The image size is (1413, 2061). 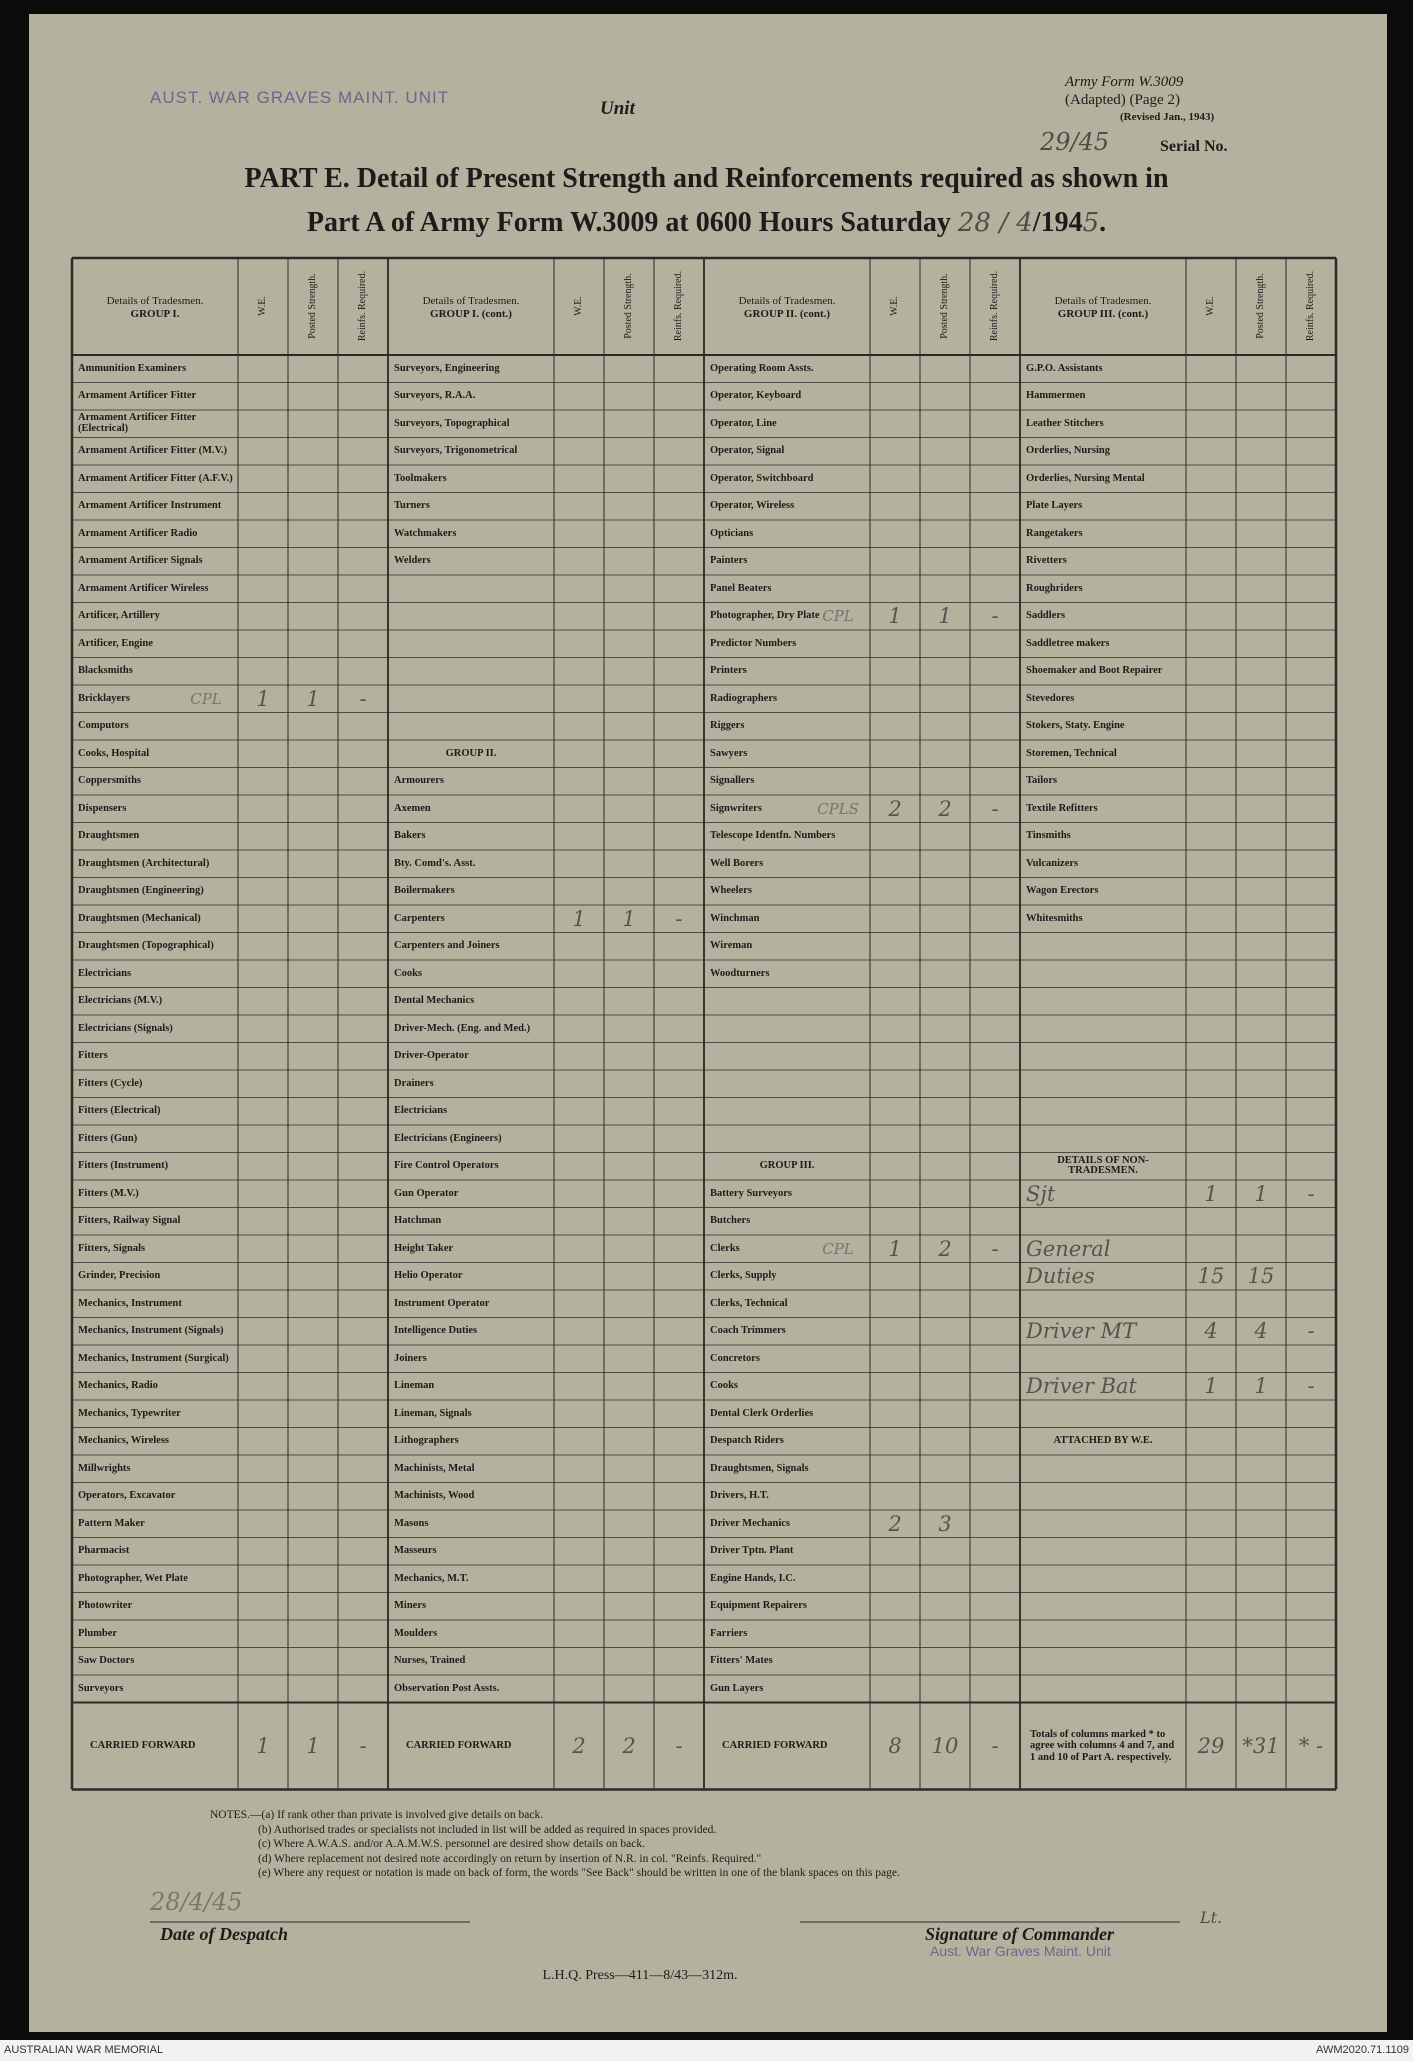 I want to click on trade-label: Armament Artificer Fitter (Electrical), so click(x=137, y=423).